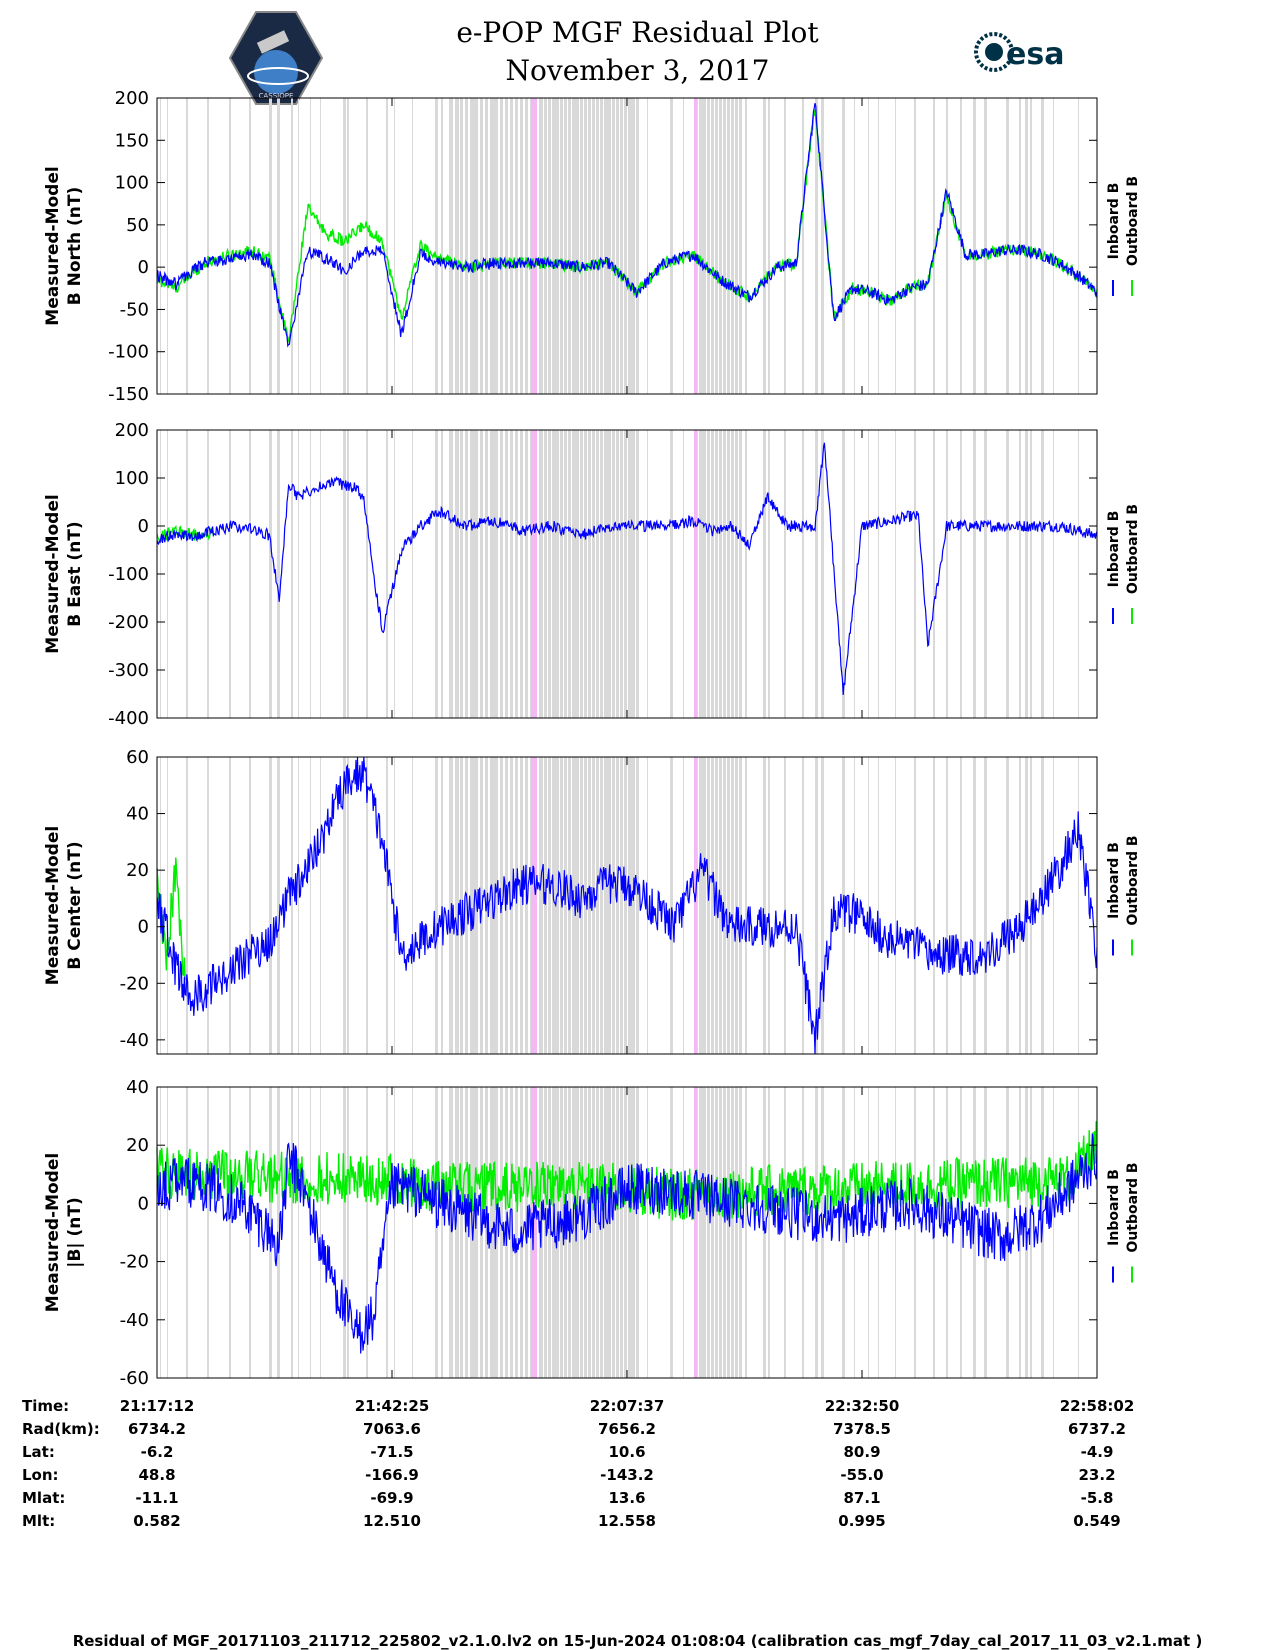  I want to click on legend-label: Outboard B, so click(1133, 1207).